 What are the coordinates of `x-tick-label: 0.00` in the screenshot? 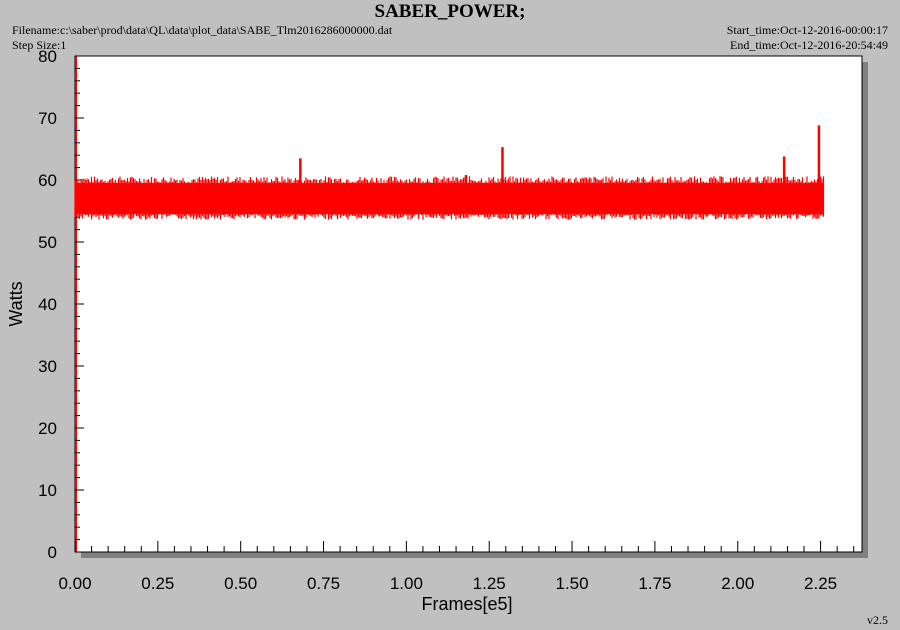 It's located at (74, 583).